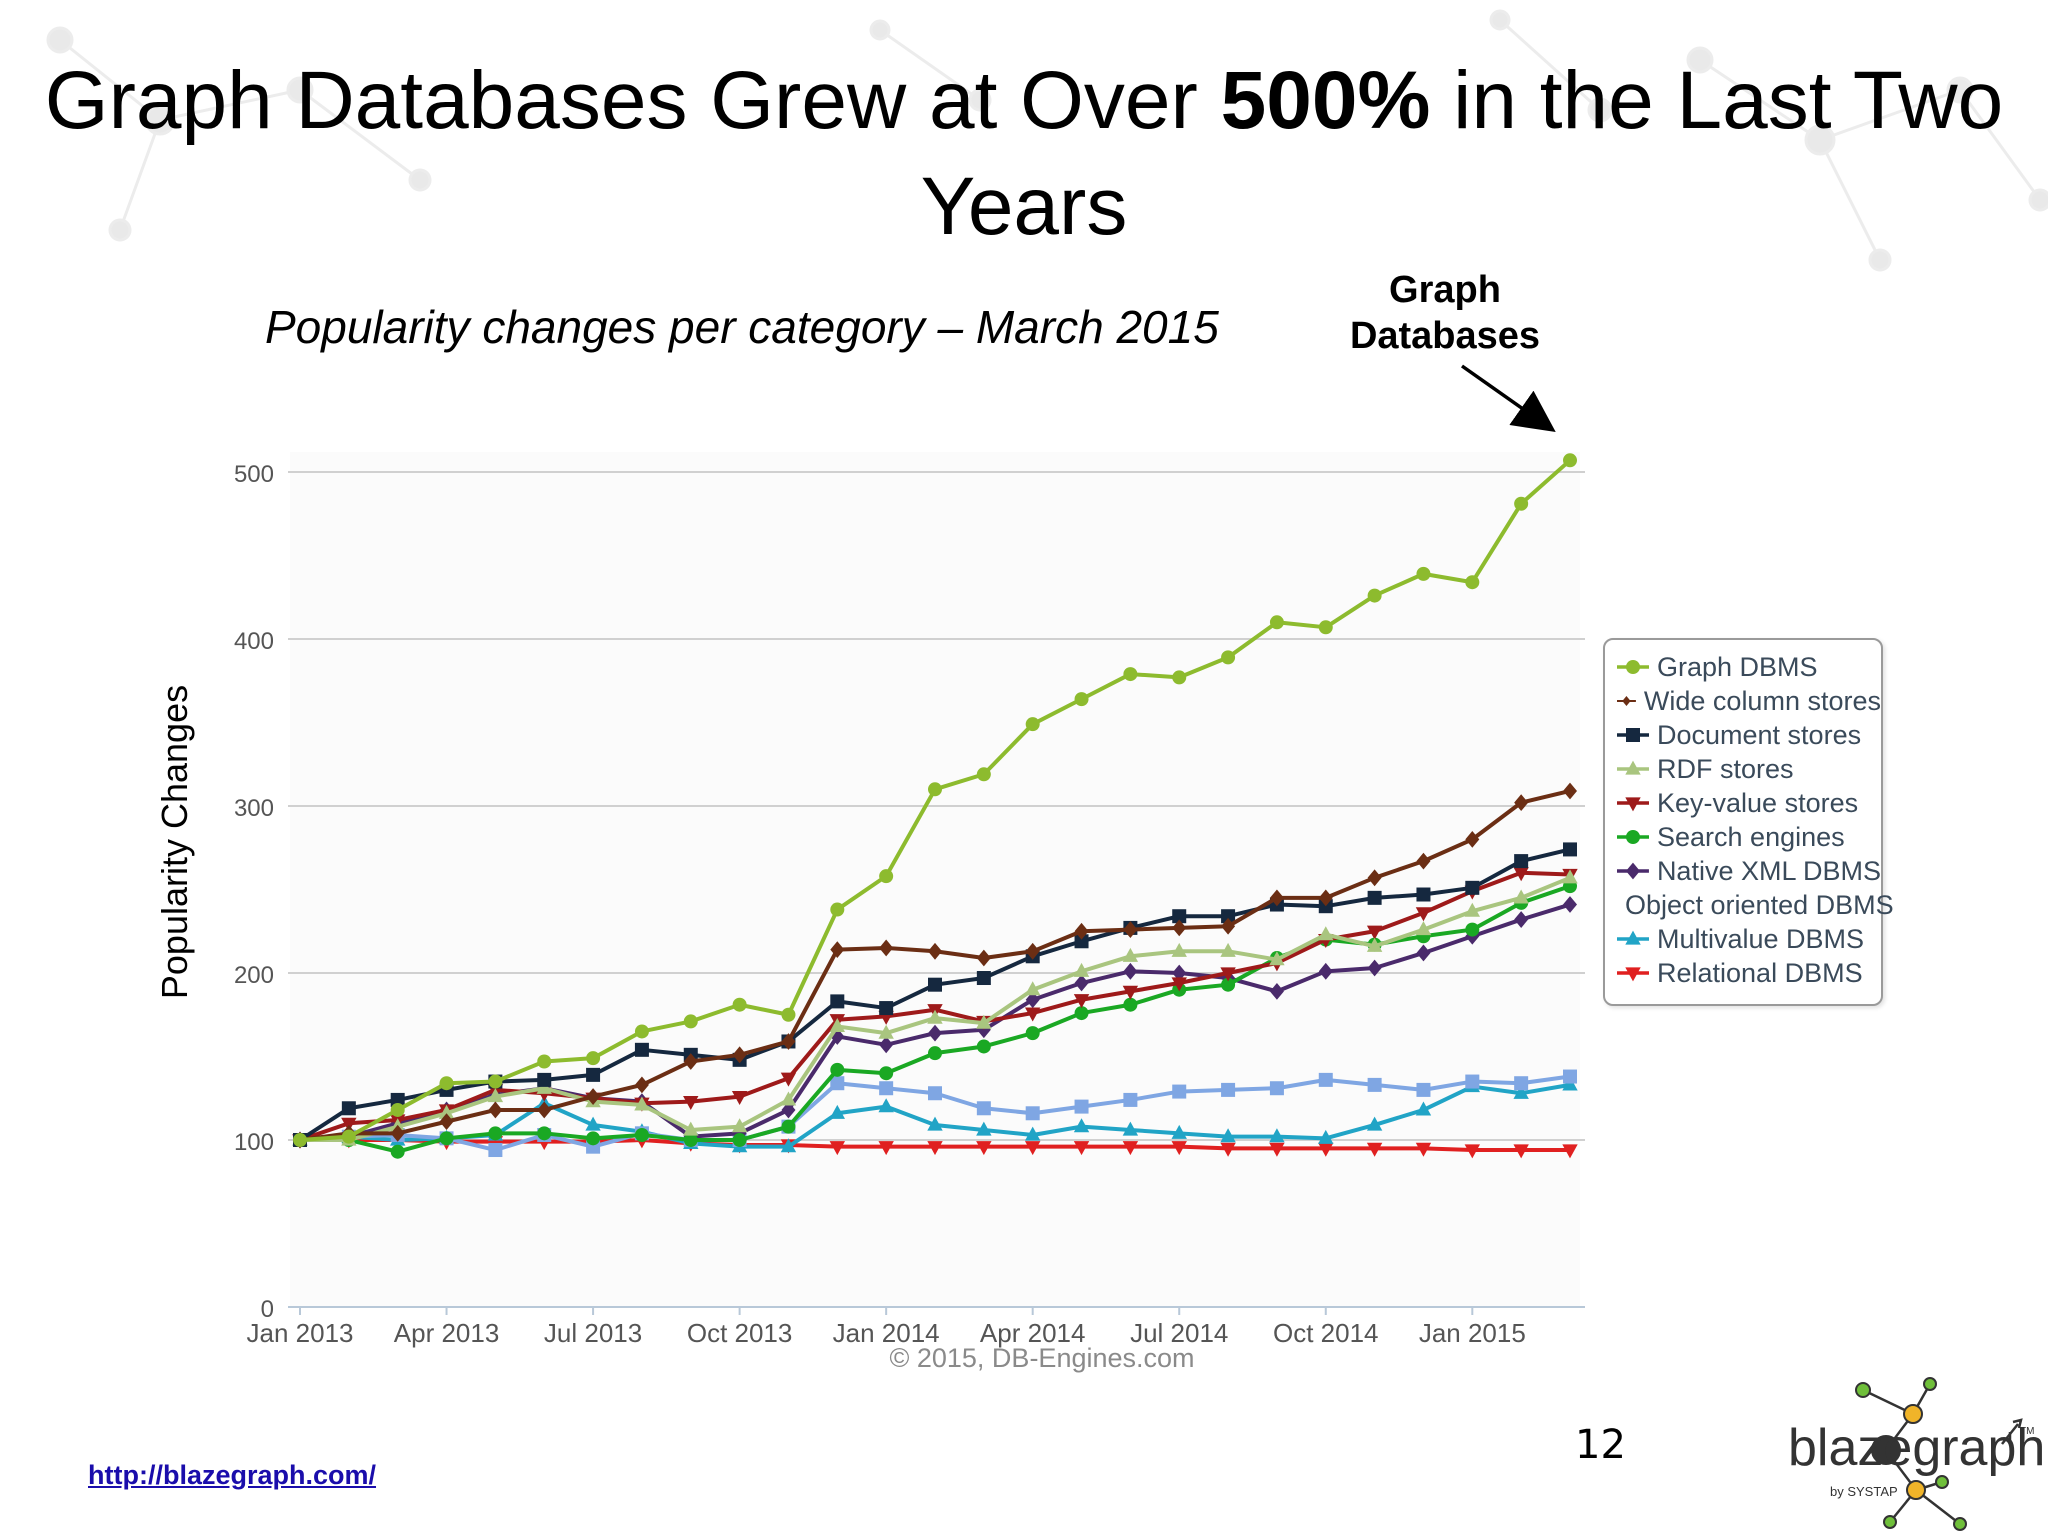 This screenshot has width=2048, height=1536. I want to click on x-tick-label: Oct 2013, so click(740, 1333).